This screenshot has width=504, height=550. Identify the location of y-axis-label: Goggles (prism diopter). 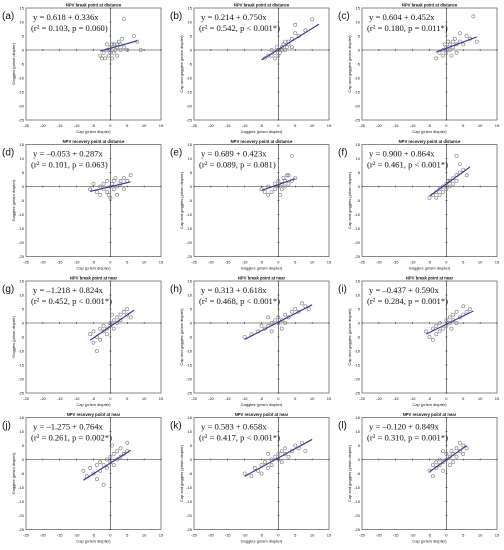
(13, 63).